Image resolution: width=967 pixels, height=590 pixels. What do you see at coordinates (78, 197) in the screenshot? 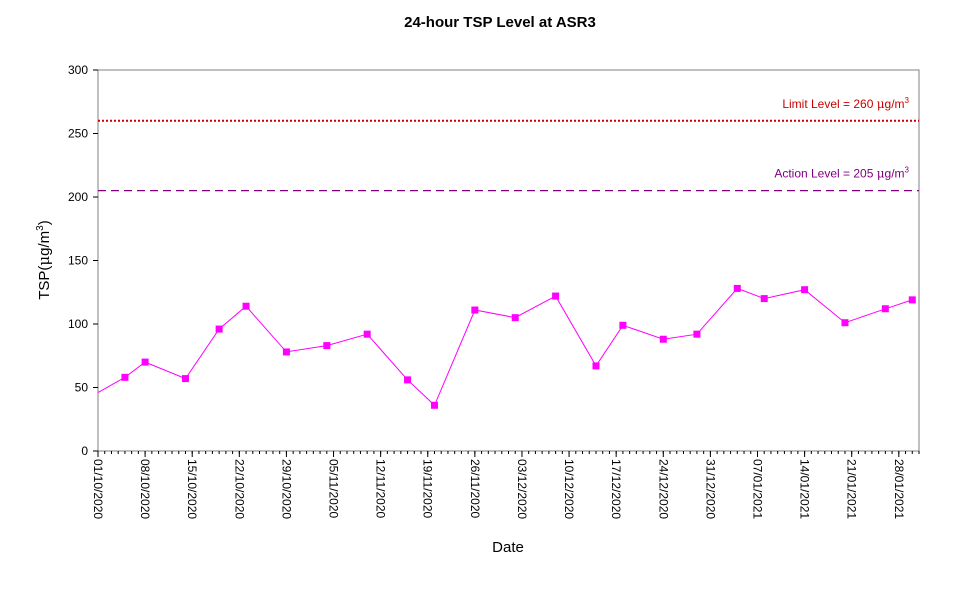
I see `y-tick-label: 200` at bounding box center [78, 197].